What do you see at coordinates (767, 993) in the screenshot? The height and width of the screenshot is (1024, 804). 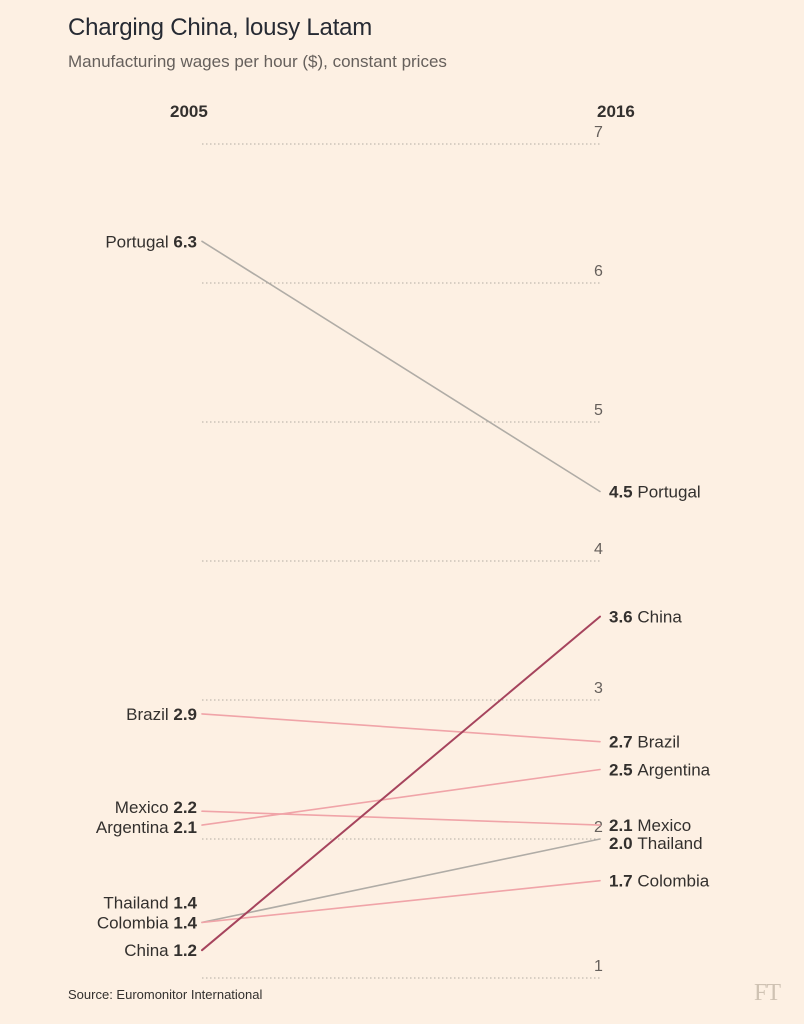 I see `ft-logo: FT` at bounding box center [767, 993].